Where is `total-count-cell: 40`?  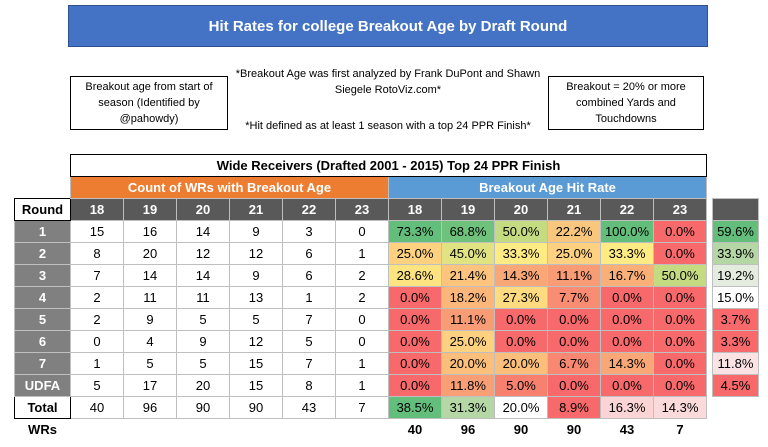
total-count-cell: 40 is located at coordinates (97, 407).